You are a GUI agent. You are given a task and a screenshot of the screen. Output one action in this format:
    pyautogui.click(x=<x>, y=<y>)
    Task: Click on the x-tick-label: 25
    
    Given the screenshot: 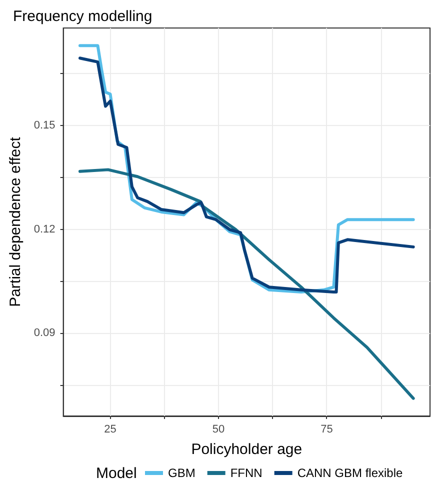 What is the action you would take?
    pyautogui.click(x=110, y=430)
    